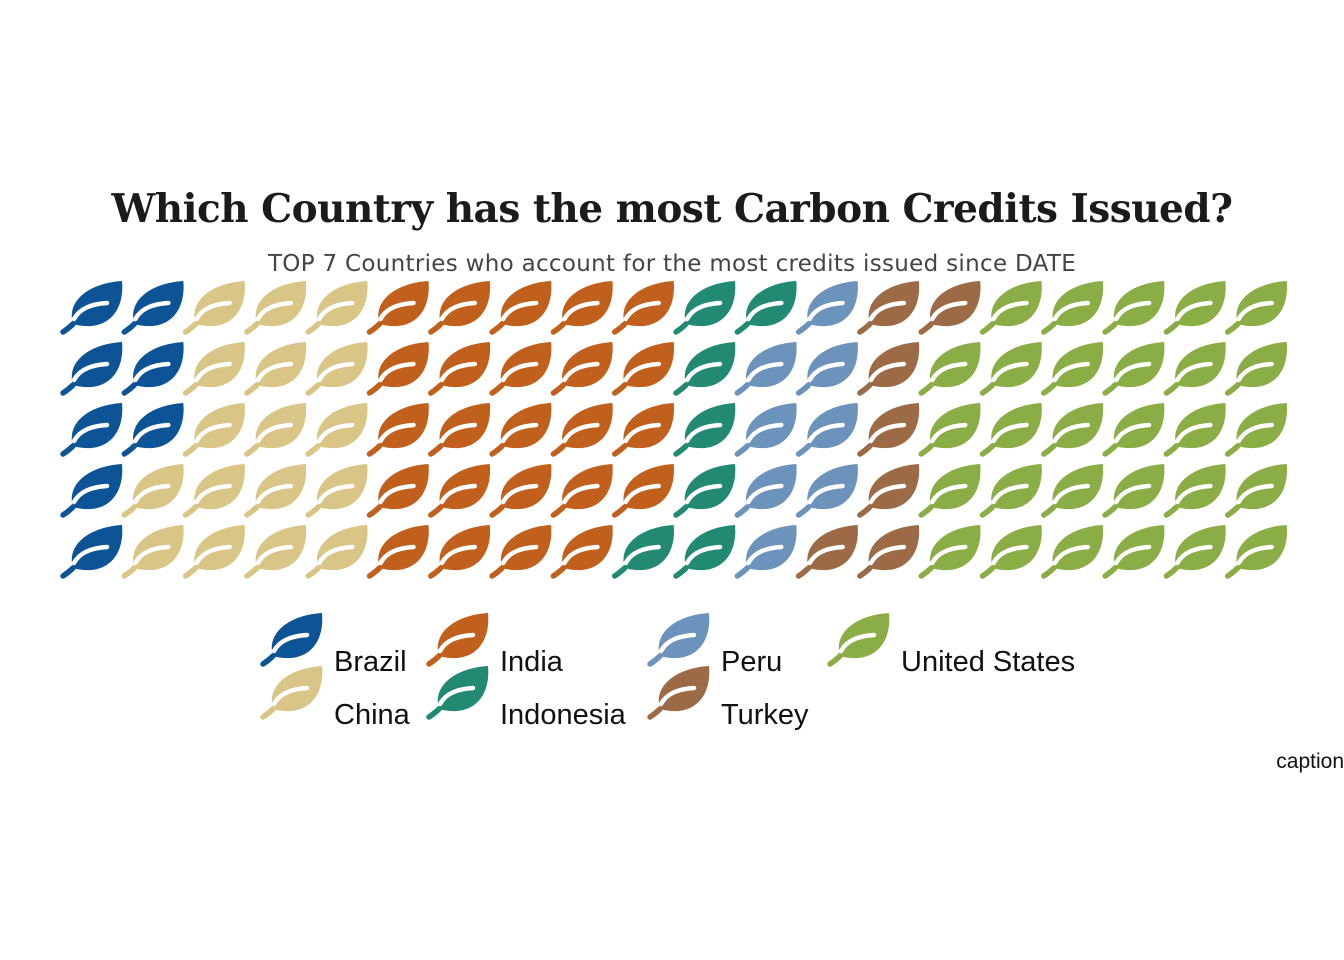 The width and height of the screenshot is (1344, 960). I want to click on legend-label-peru: Peru, so click(751, 662).